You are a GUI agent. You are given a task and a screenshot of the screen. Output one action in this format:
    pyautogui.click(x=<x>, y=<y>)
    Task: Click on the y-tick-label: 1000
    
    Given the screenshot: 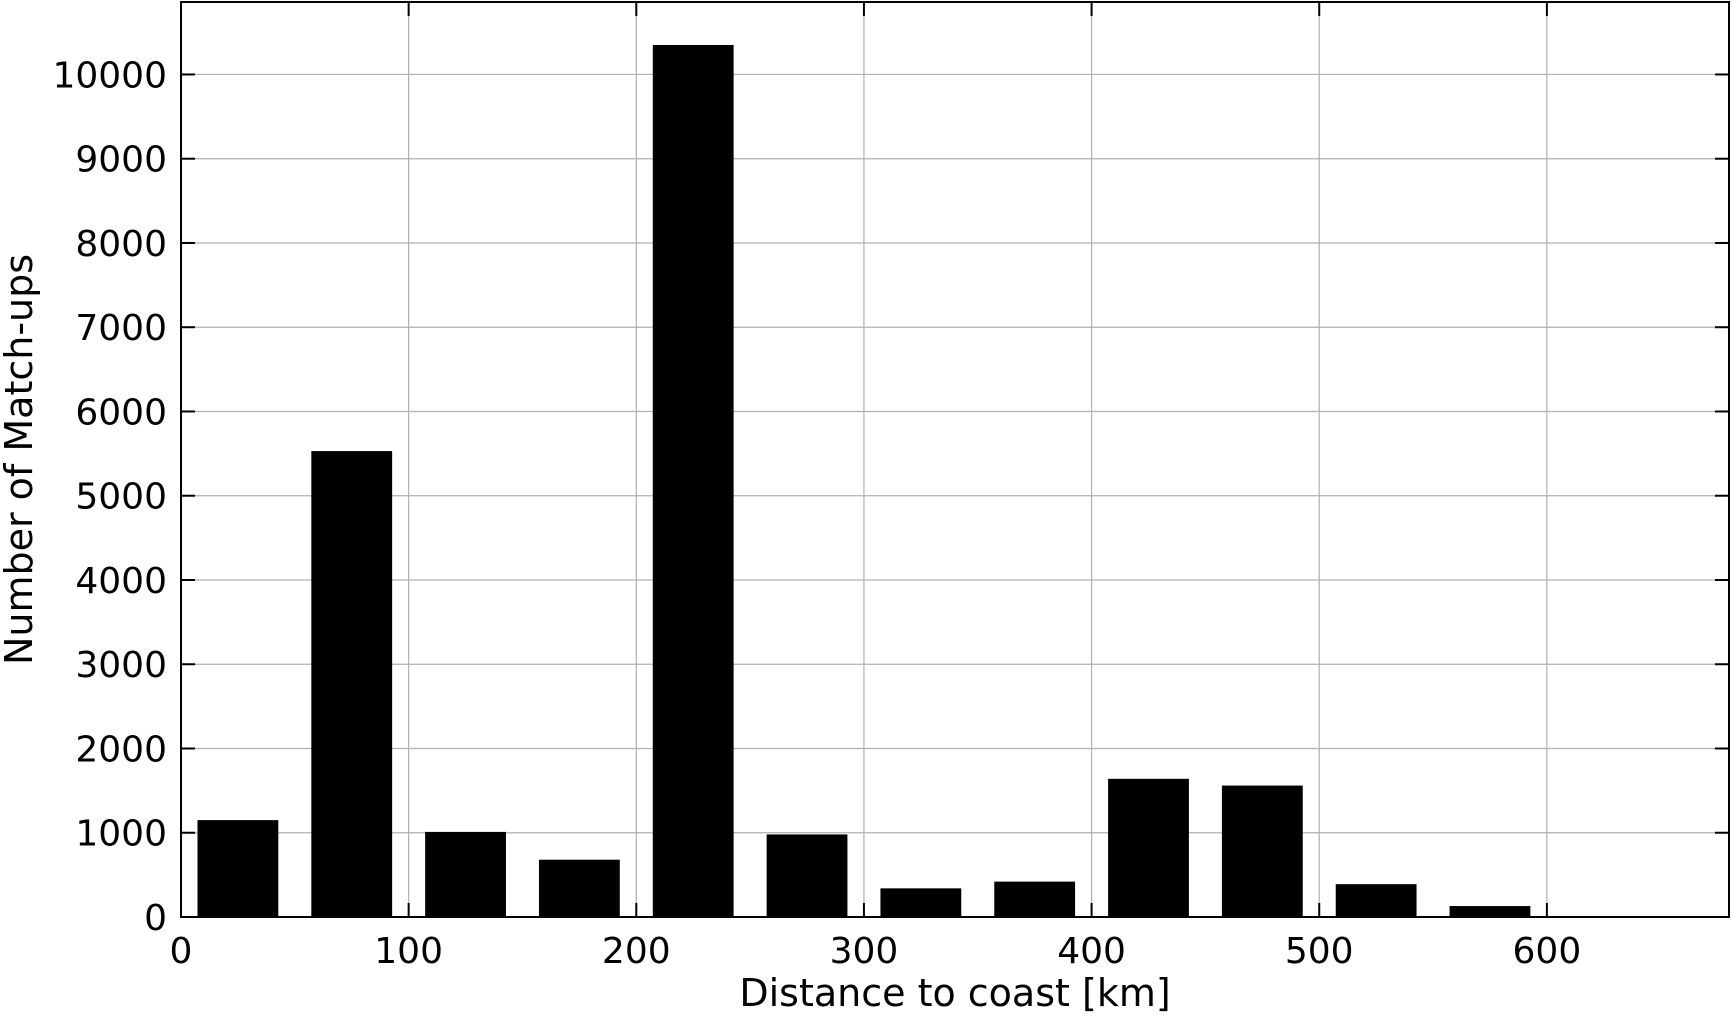 What is the action you would take?
    pyautogui.click(x=121, y=834)
    